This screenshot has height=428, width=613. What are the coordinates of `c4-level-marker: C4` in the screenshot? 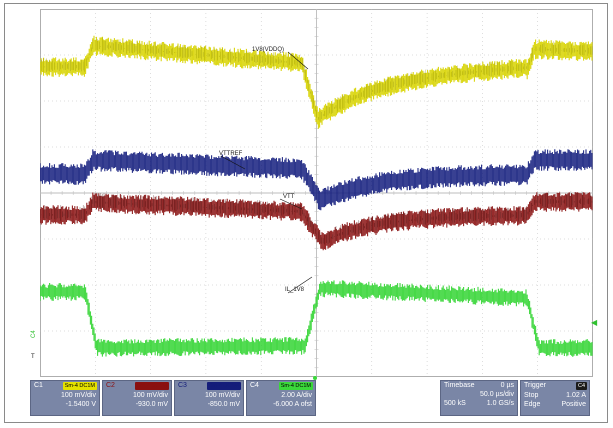 It's located at (34, 334).